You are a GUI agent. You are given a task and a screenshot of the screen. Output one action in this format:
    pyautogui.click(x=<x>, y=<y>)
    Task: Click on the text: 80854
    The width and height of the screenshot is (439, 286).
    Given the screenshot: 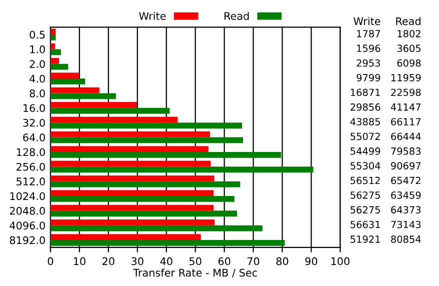 What is the action you would take?
    pyautogui.click(x=406, y=239)
    